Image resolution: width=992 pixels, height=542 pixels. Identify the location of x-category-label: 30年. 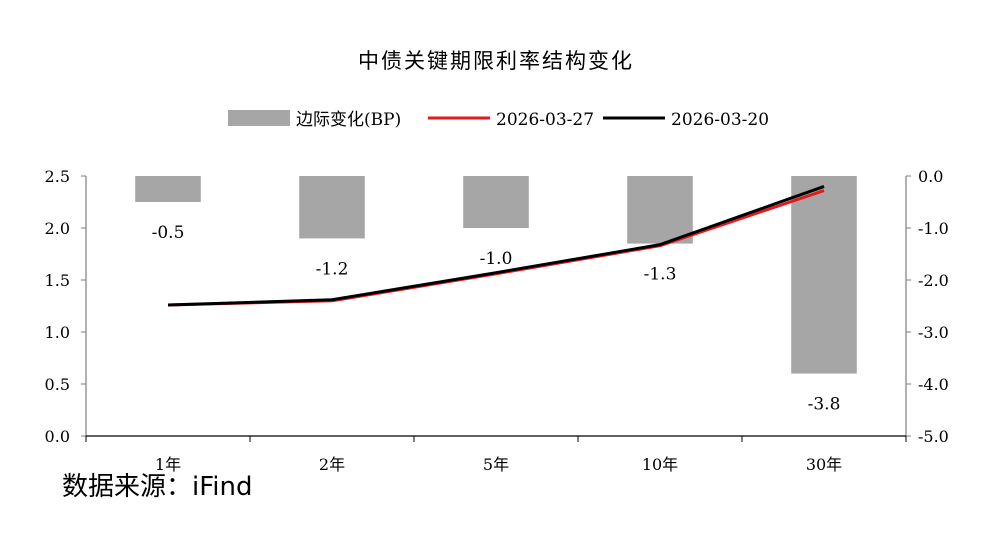
(824, 464).